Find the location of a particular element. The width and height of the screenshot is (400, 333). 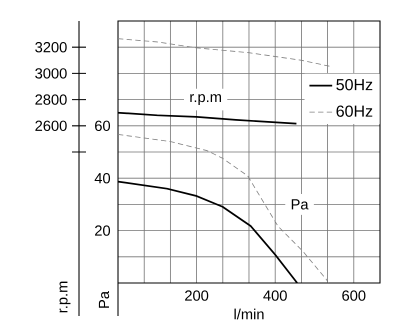

y2-tick-label: 3200 is located at coordinates (51, 47).